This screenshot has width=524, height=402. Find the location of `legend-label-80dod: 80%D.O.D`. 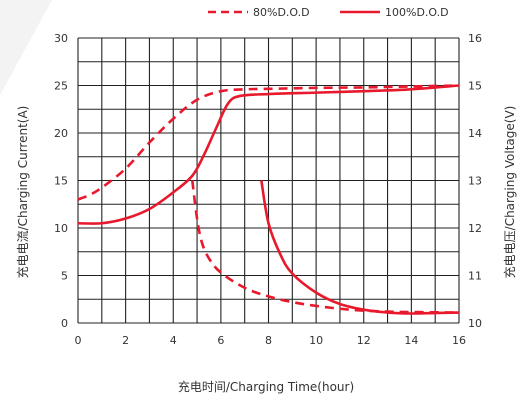

legend-label-80dod: 80%D.O.D is located at coordinates (281, 12).